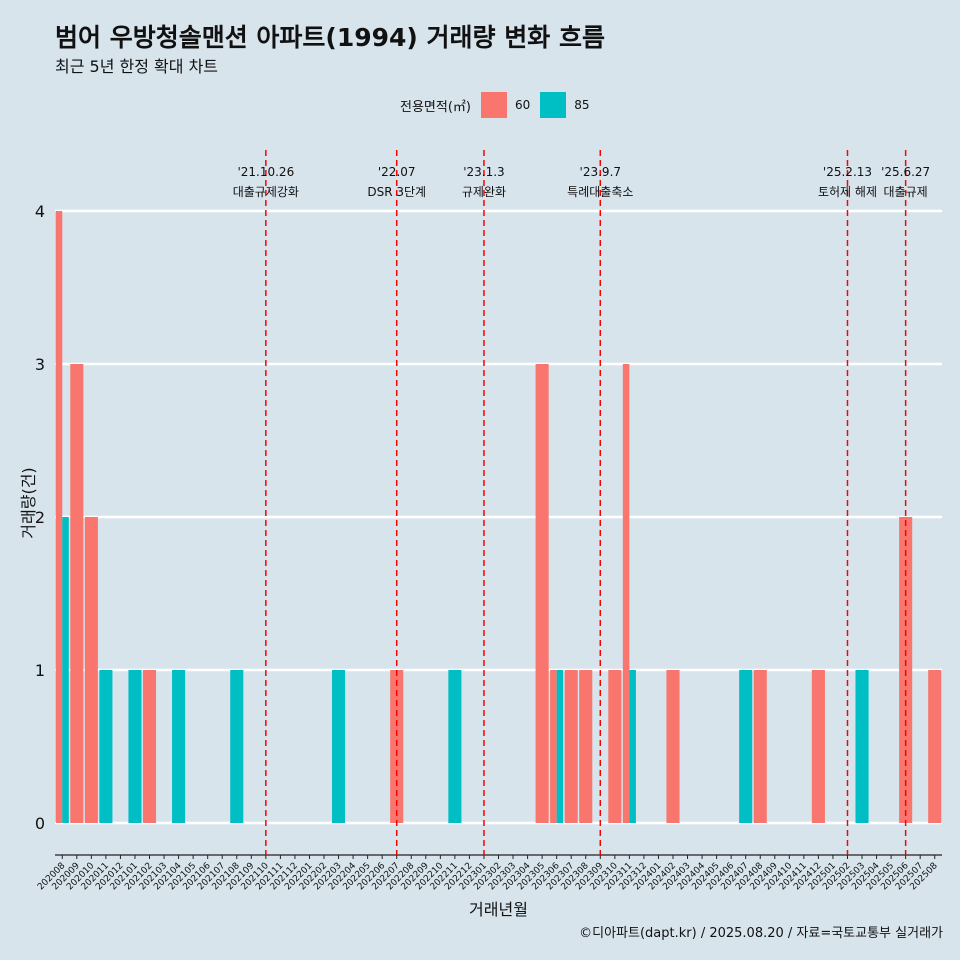 The image size is (960, 960). I want to click on legend-title: 전용면적(㎡), so click(435, 107).